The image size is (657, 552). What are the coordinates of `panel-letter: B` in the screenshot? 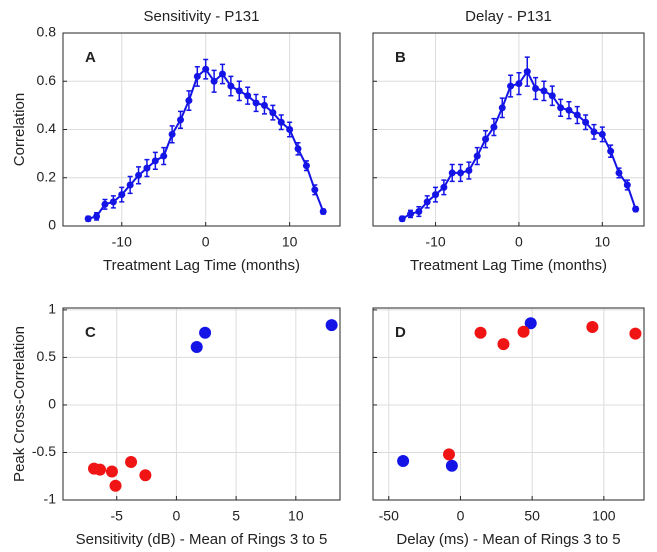 It's located at (400, 57).